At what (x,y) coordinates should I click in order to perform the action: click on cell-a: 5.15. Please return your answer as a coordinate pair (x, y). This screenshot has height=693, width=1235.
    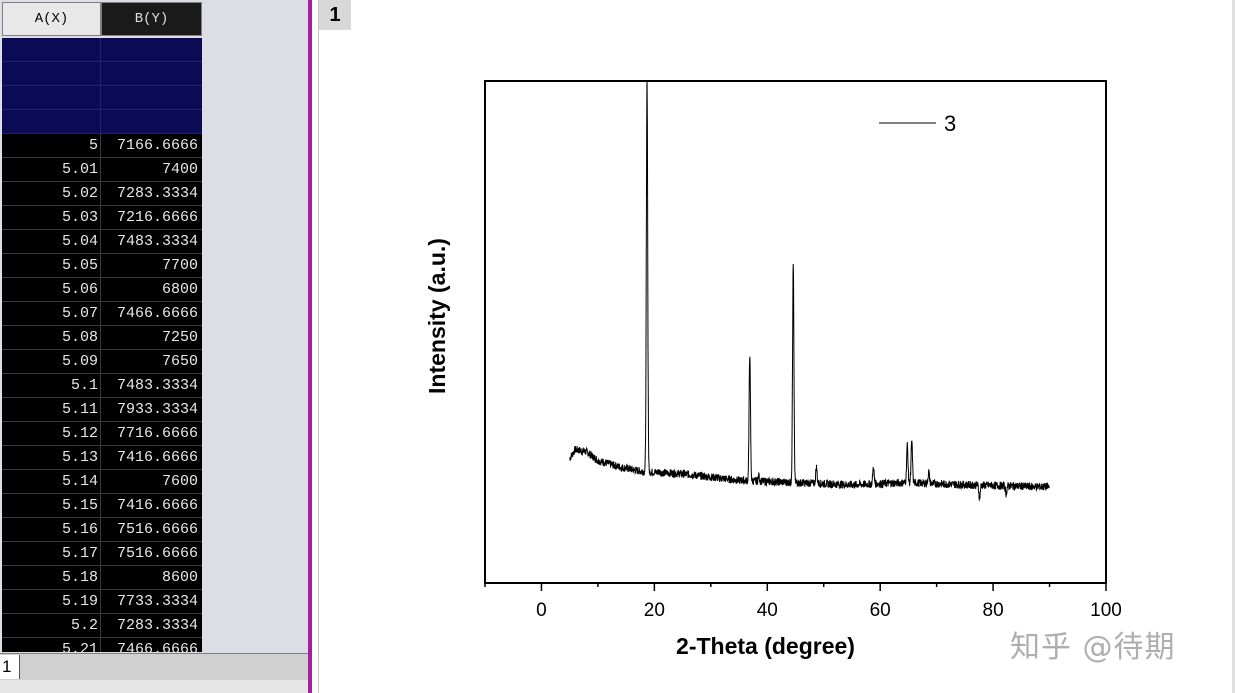
    Looking at the image, I should click on (51, 505).